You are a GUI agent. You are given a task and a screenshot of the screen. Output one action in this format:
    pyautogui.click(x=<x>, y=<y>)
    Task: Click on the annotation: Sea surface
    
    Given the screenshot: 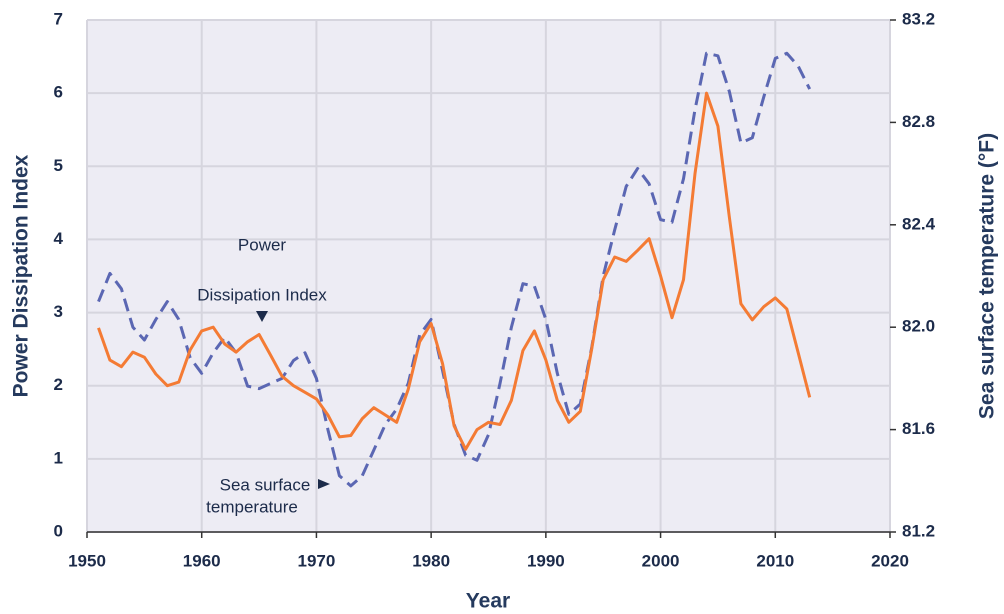 What is the action you would take?
    pyautogui.click(x=265, y=484)
    